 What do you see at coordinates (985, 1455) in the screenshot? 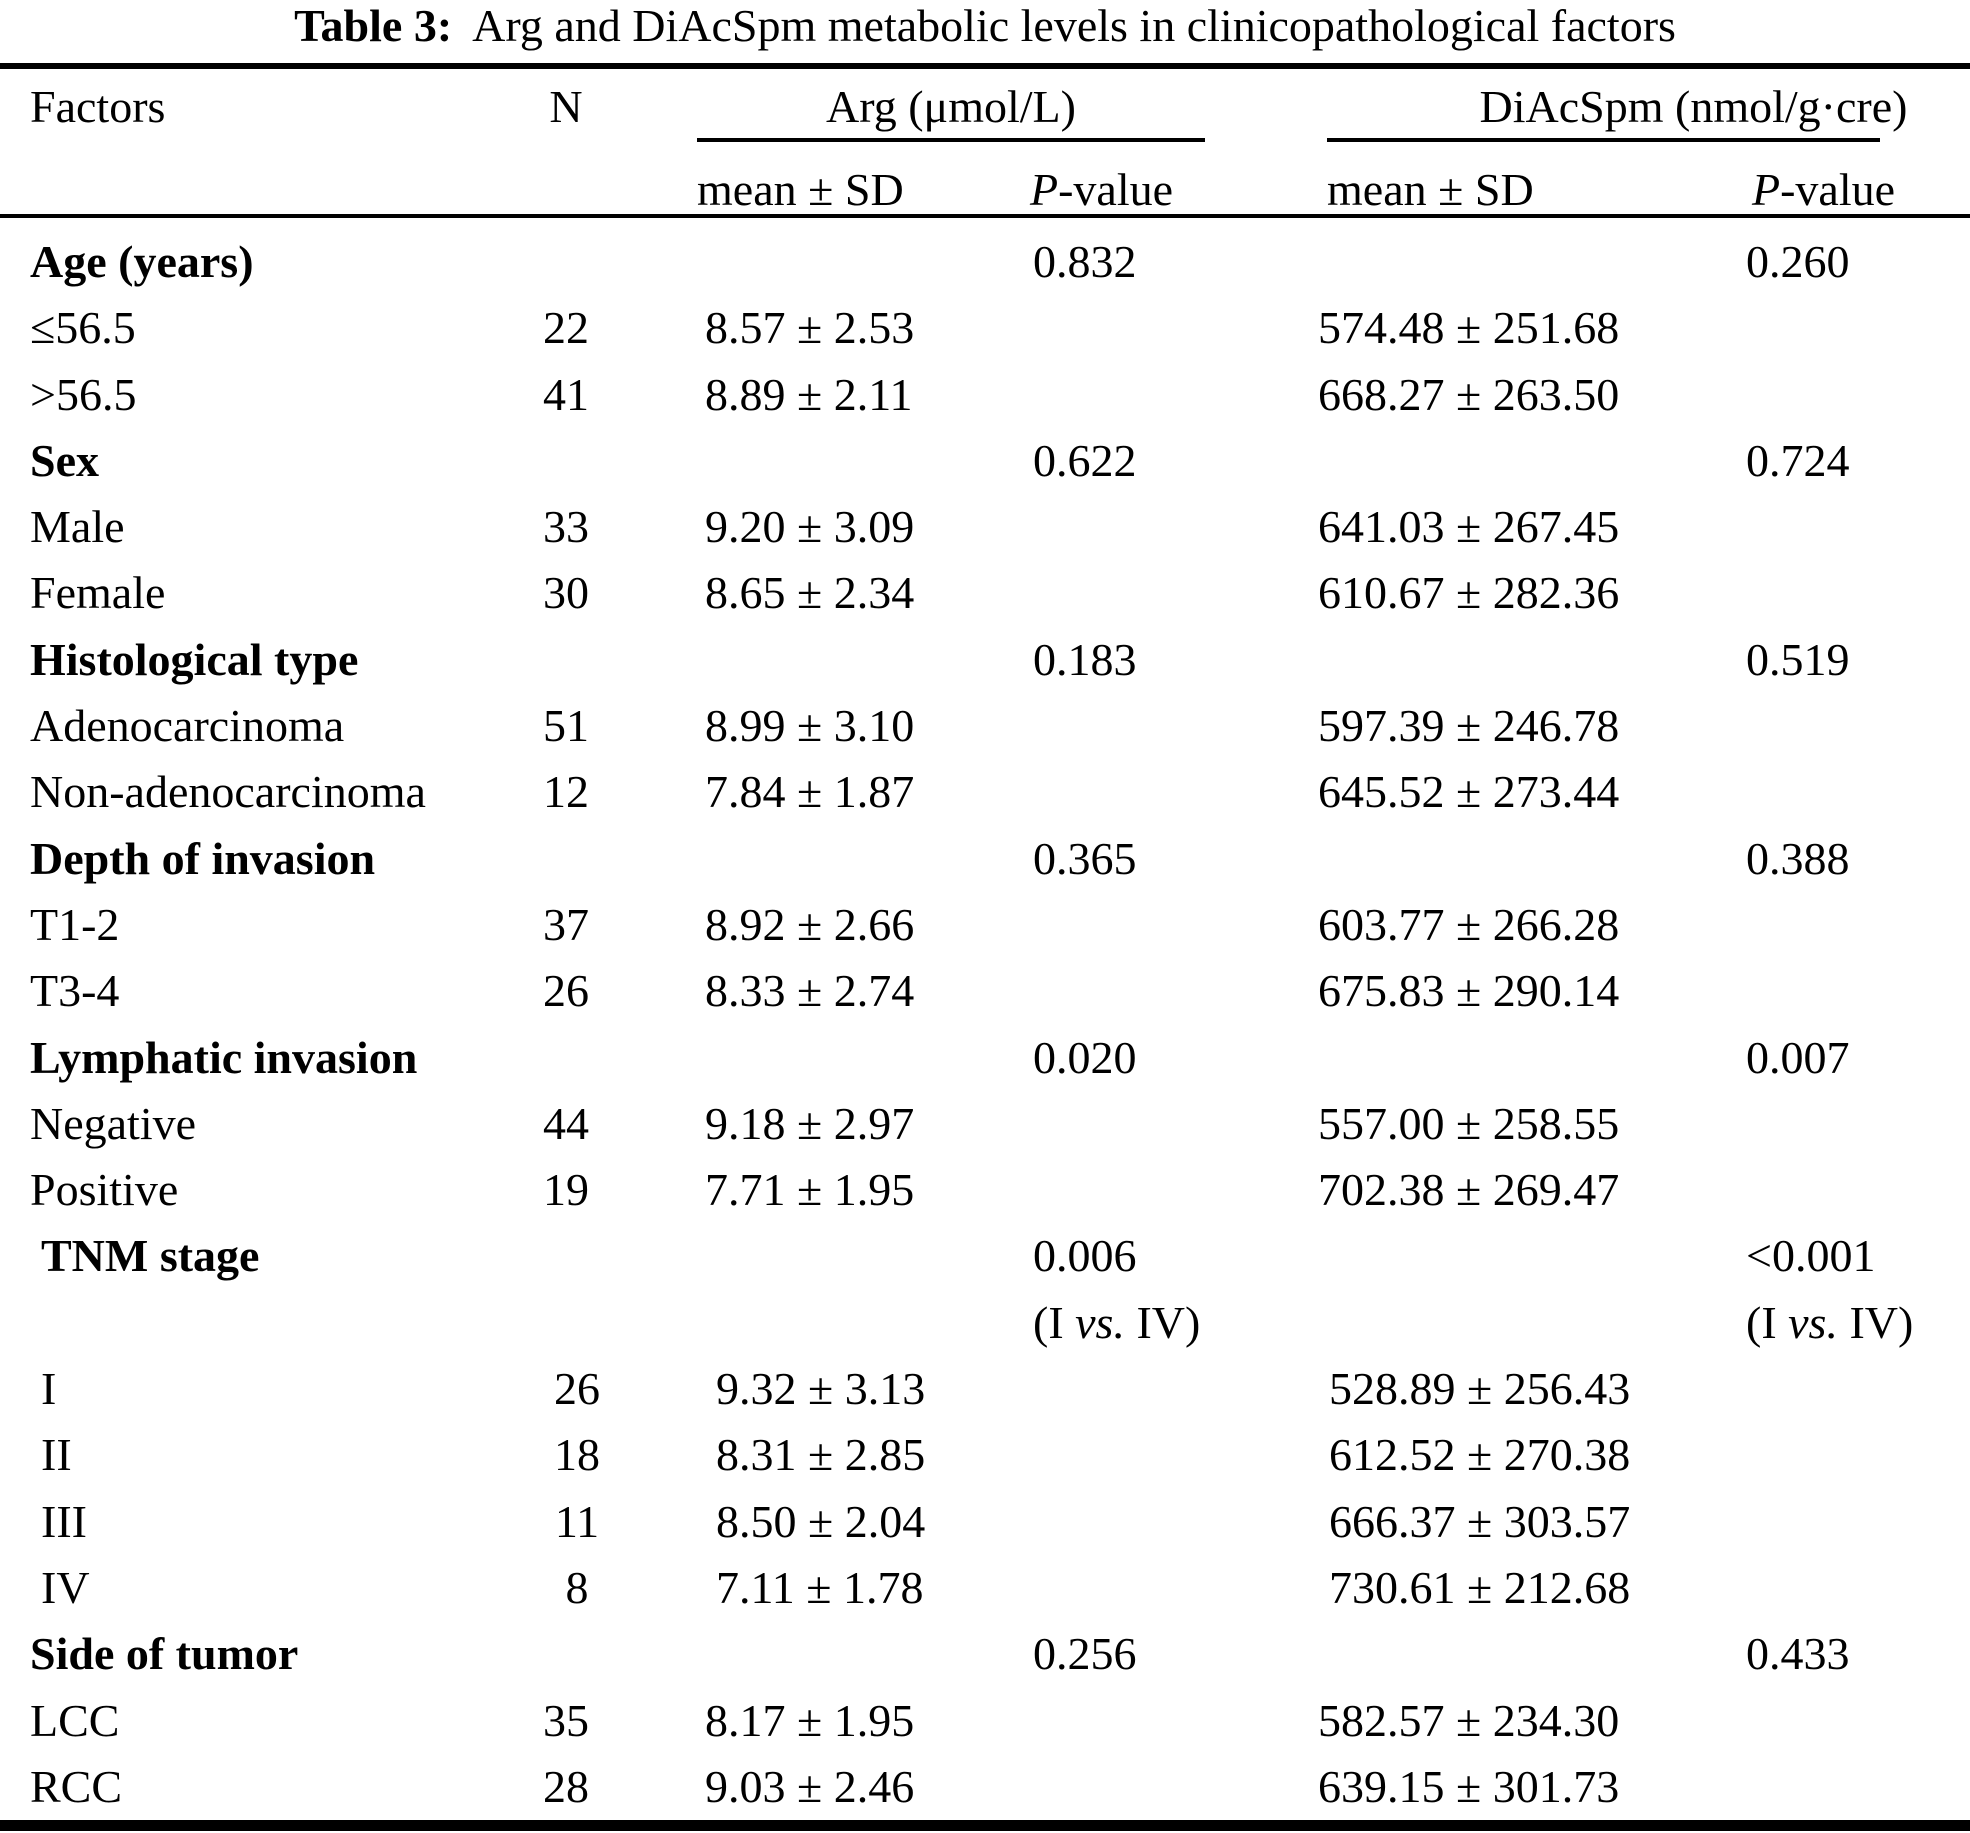
I see `table-row-ii: II 18 8.31 ± 2.85 612.52 ± 270.38` at bounding box center [985, 1455].